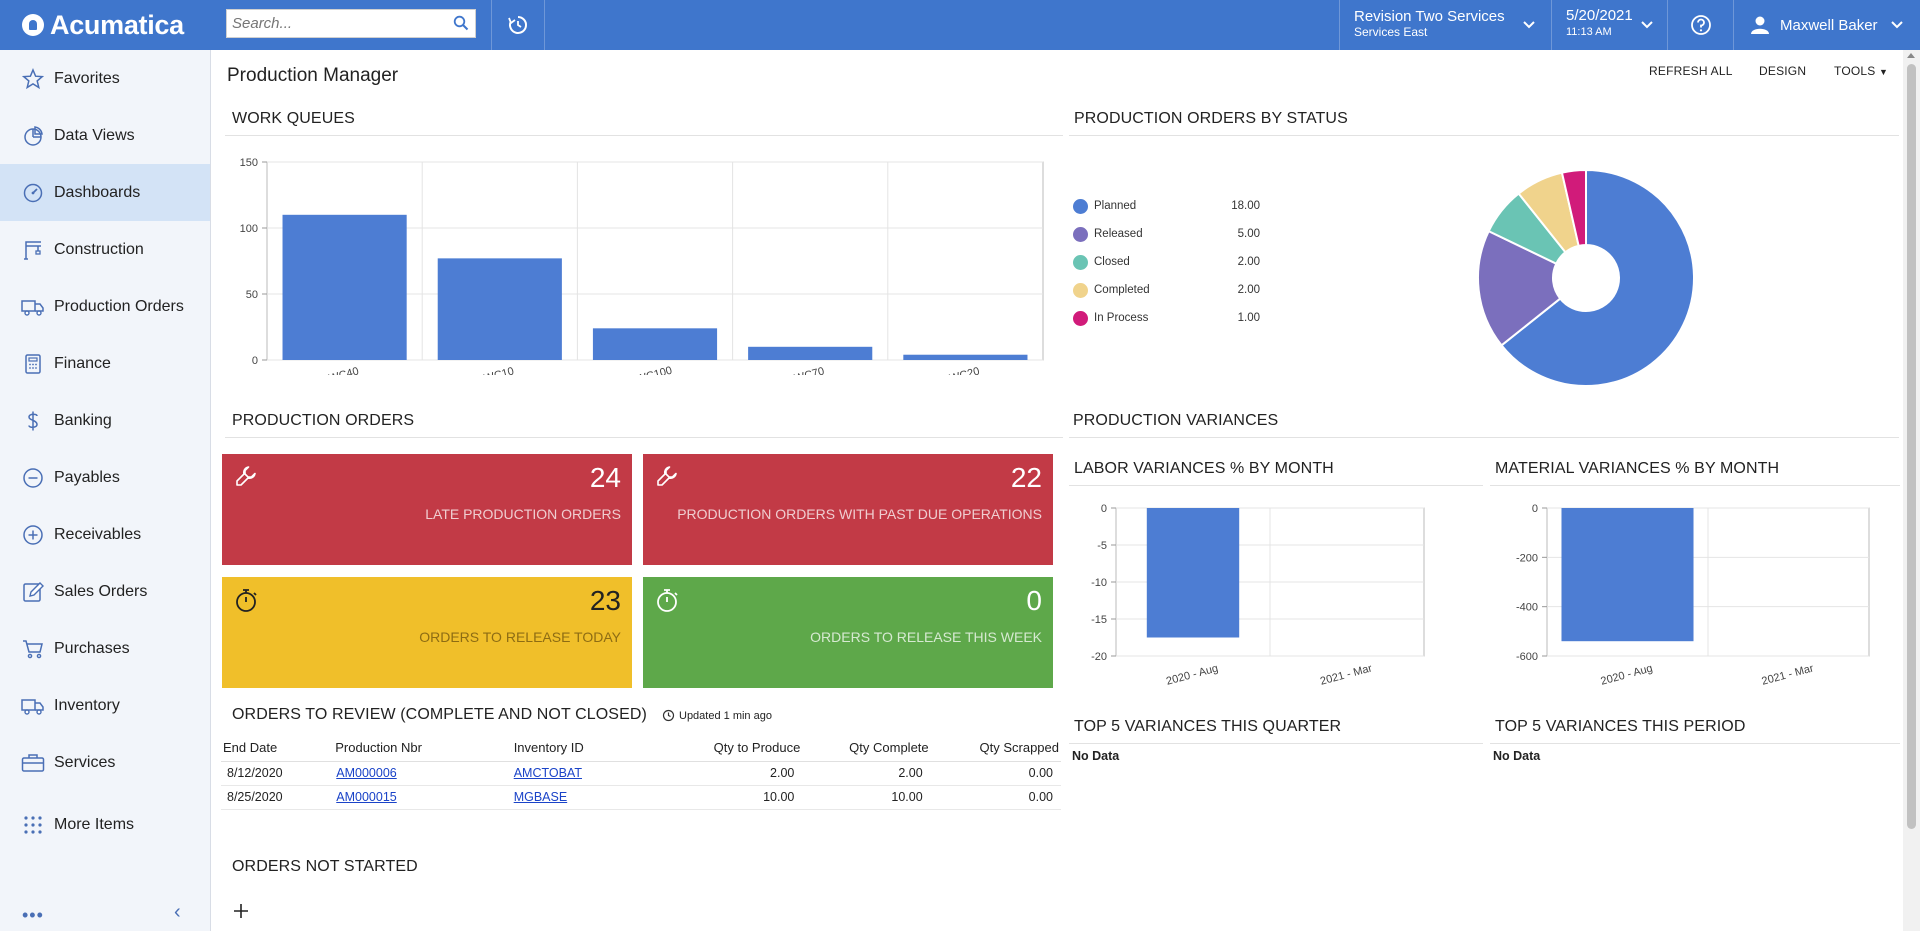 The image size is (1920, 931). I want to click on column-header-inventory-id: Inventory ID, so click(587, 748).